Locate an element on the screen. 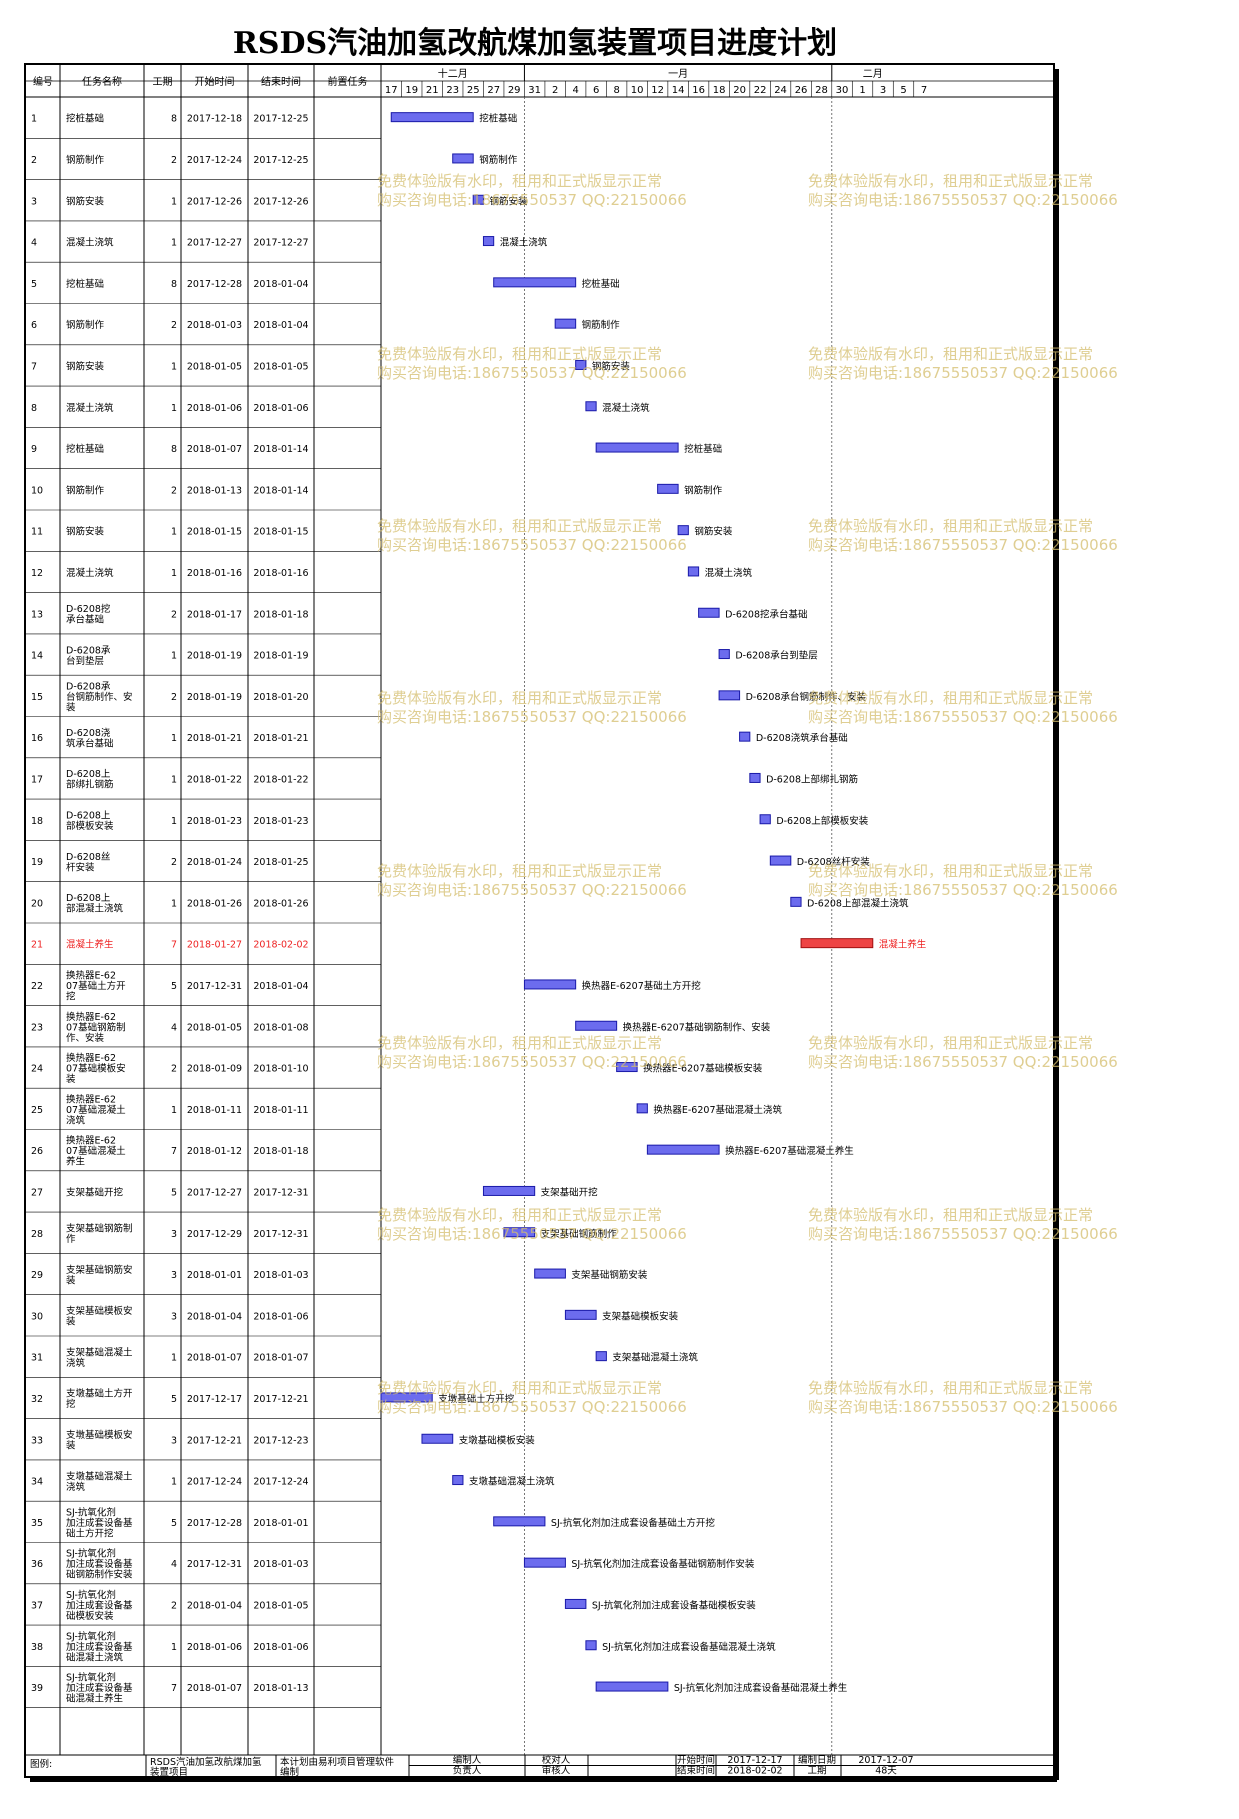 The height and width of the screenshot is (1819, 1239). task-name: D-6208丝 is located at coordinates (88, 857).